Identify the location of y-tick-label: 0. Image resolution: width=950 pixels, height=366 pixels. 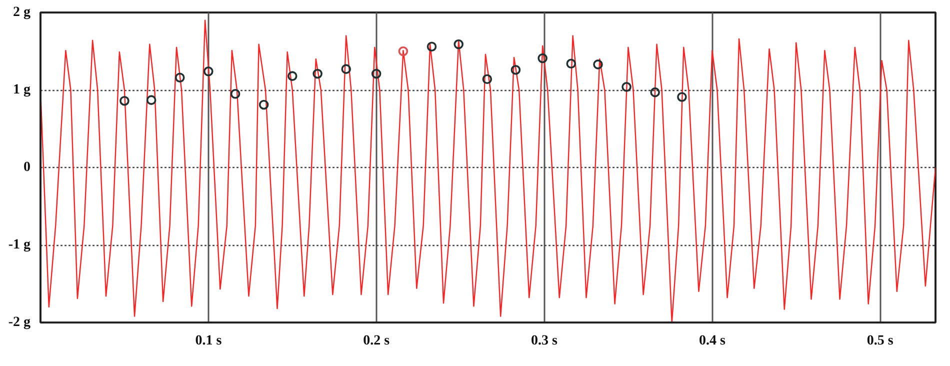
(27, 167).